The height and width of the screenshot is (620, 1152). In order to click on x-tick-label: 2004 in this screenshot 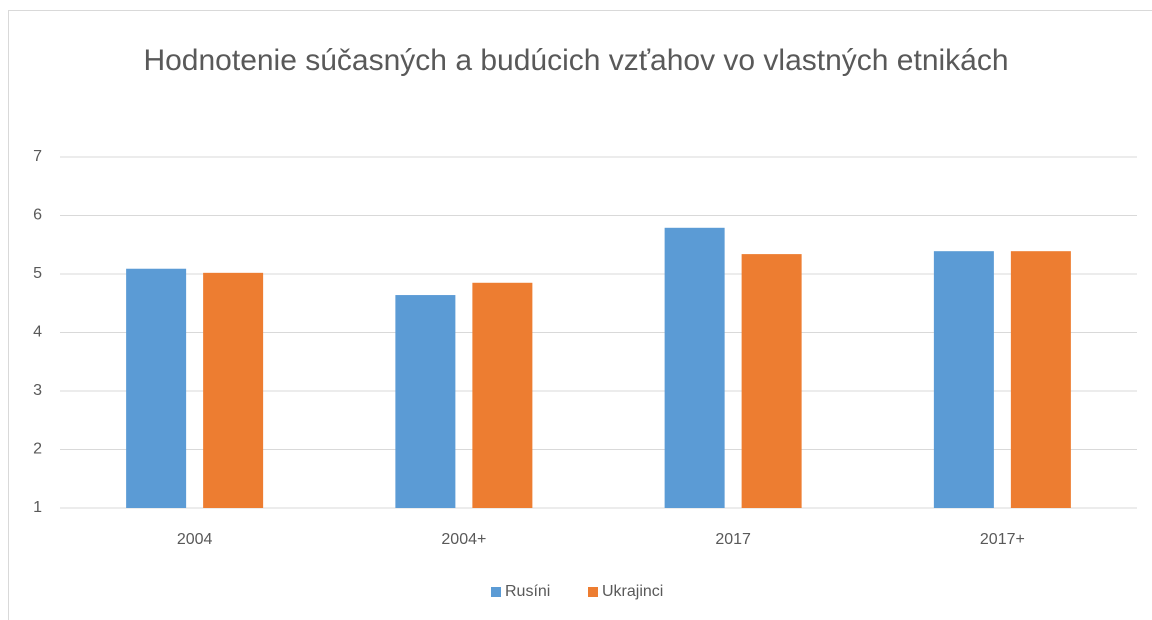, I will do `click(195, 539)`.